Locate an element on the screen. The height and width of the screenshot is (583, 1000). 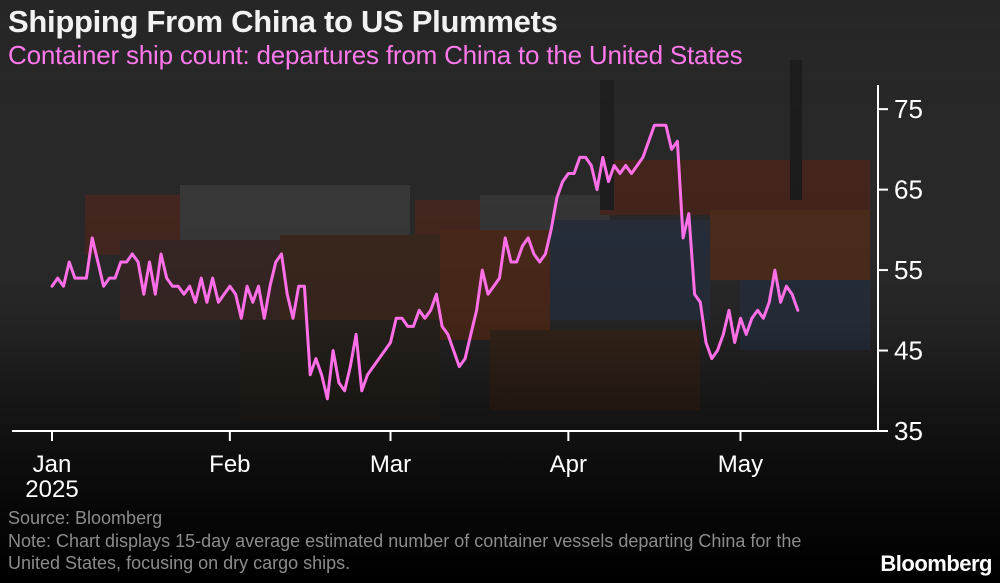
x-tick-label: Feb is located at coordinates (229, 464).